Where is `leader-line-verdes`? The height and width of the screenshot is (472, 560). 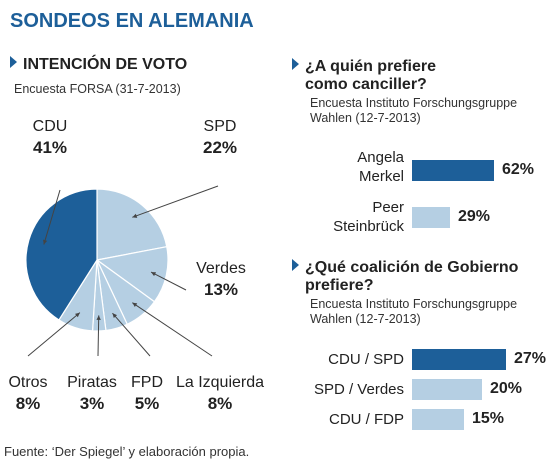 leader-line-verdes is located at coordinates (168, 281).